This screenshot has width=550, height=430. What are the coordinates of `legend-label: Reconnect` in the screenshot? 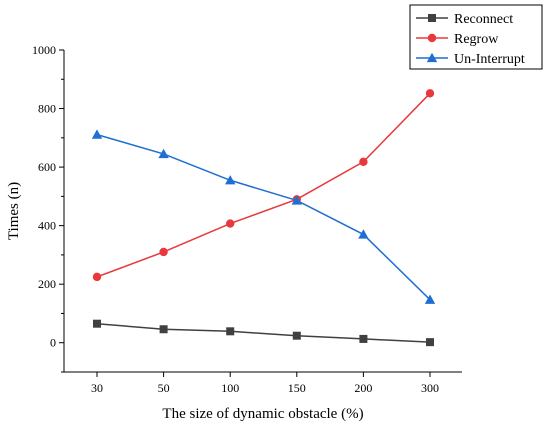 It's located at (483, 19).